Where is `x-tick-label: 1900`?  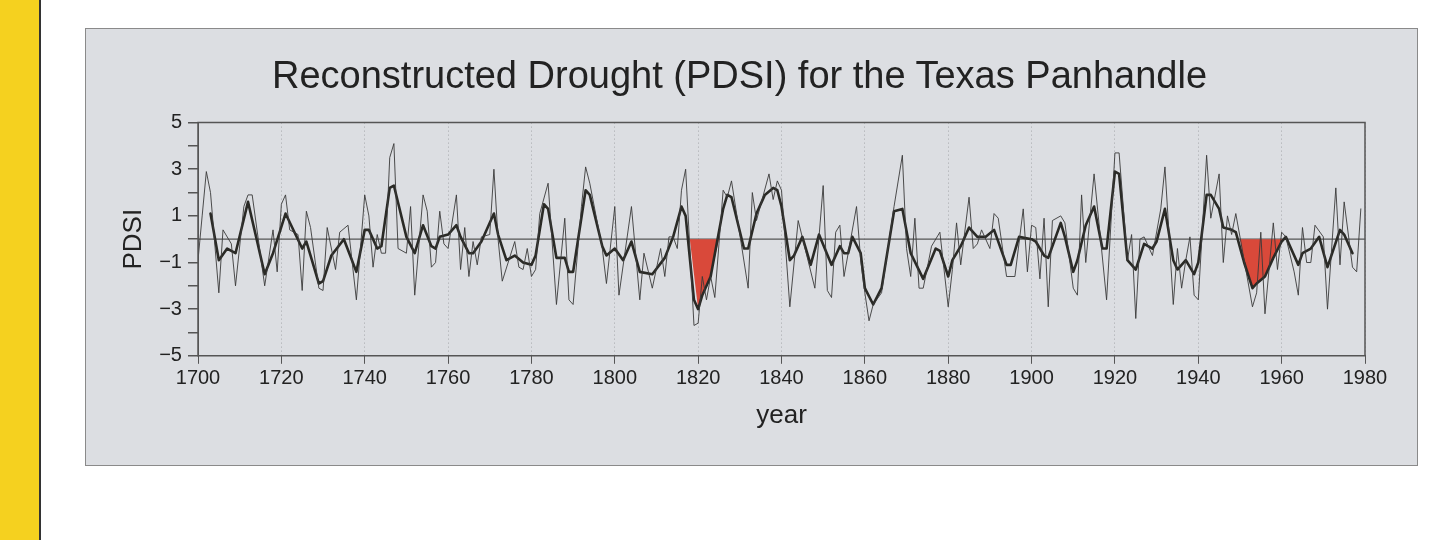
x-tick-label: 1900 is located at coordinates (1031, 377).